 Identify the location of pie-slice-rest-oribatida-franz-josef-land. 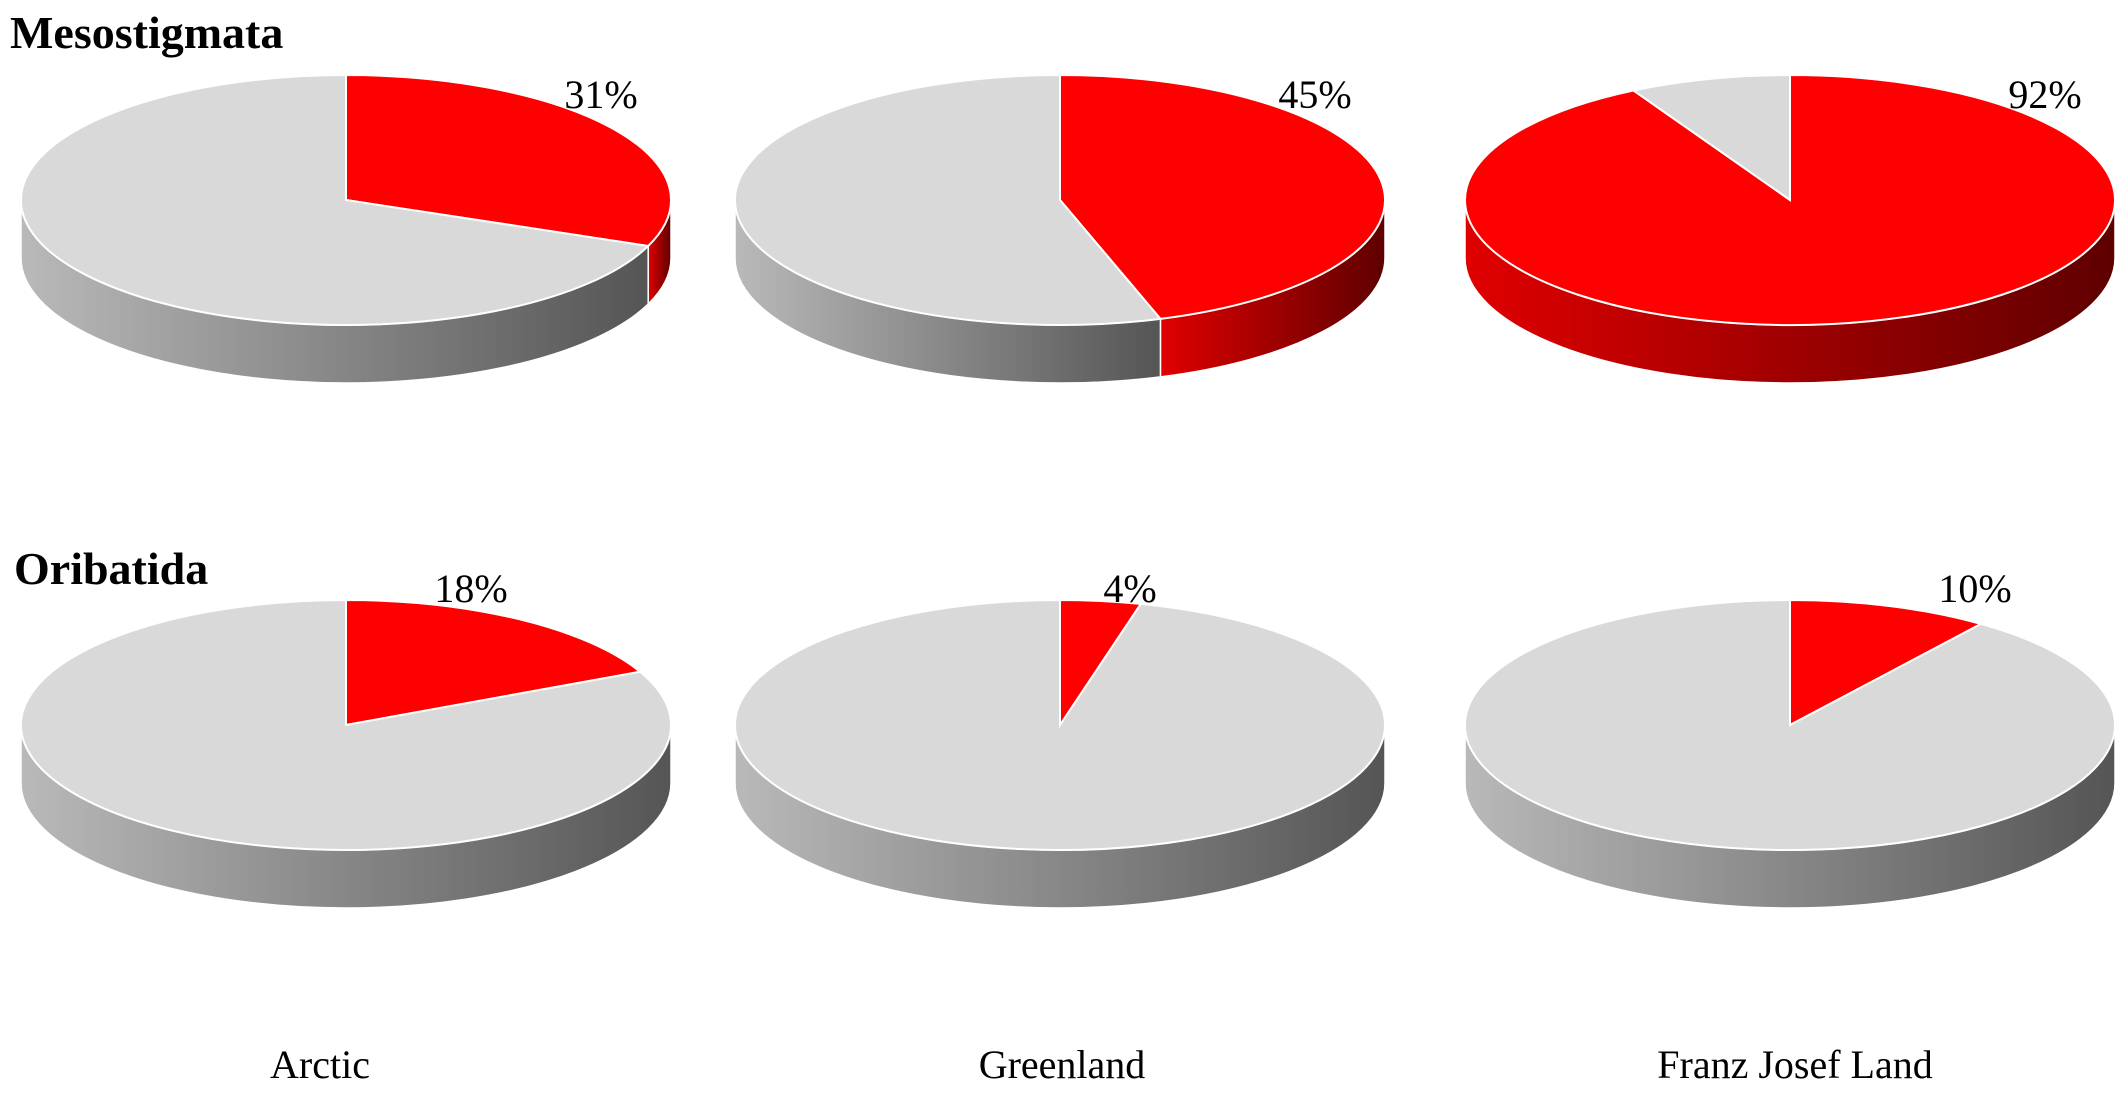
(1790, 724).